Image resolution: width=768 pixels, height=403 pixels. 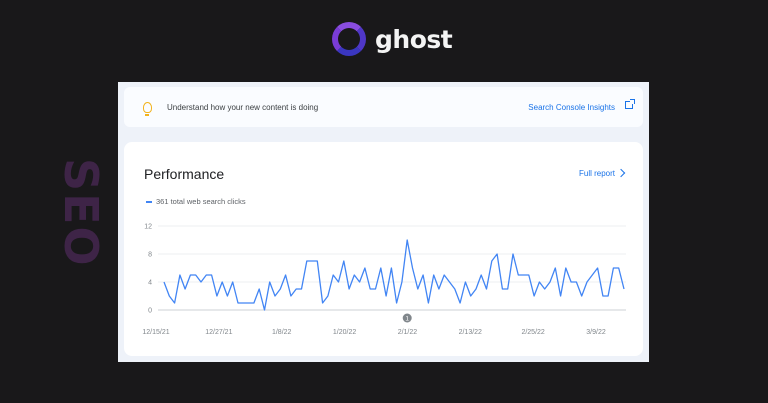 I want to click on ghost-logo-icon, so click(x=349, y=39).